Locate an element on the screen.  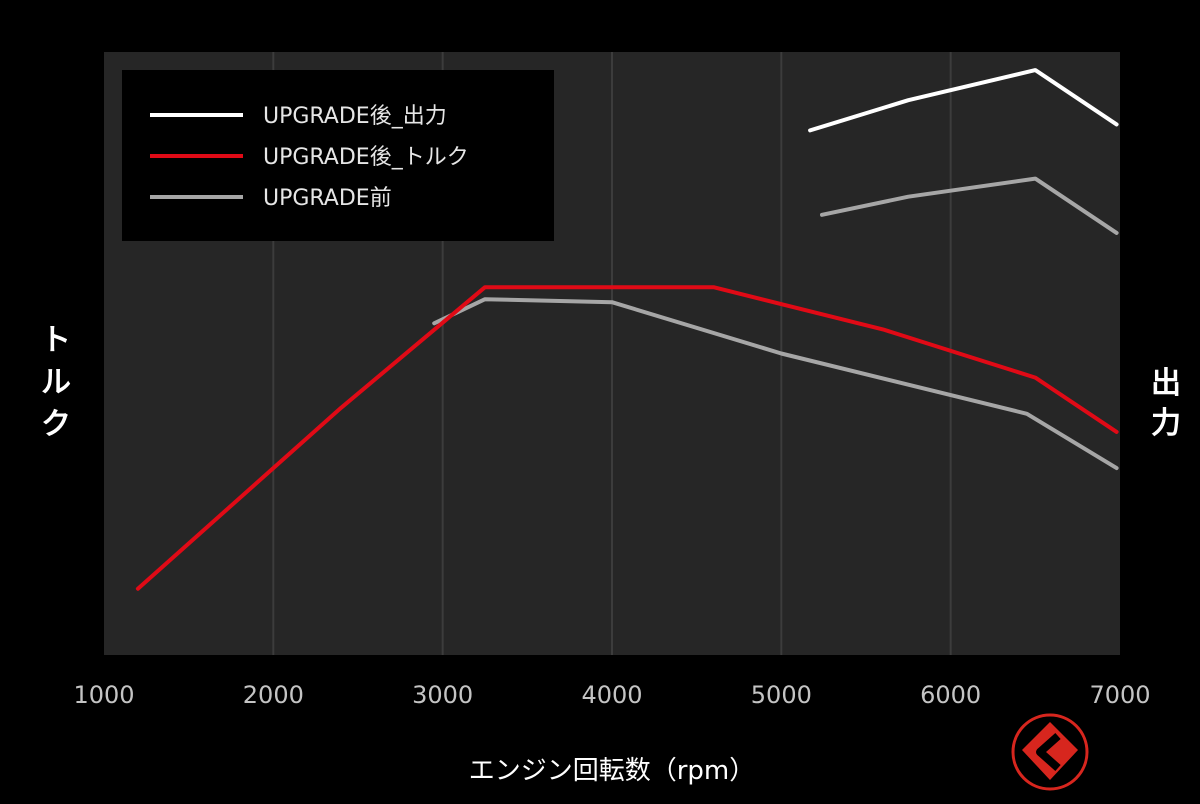
x-axis-label: エンジン回転数（rpm） is located at coordinates (612, 771).